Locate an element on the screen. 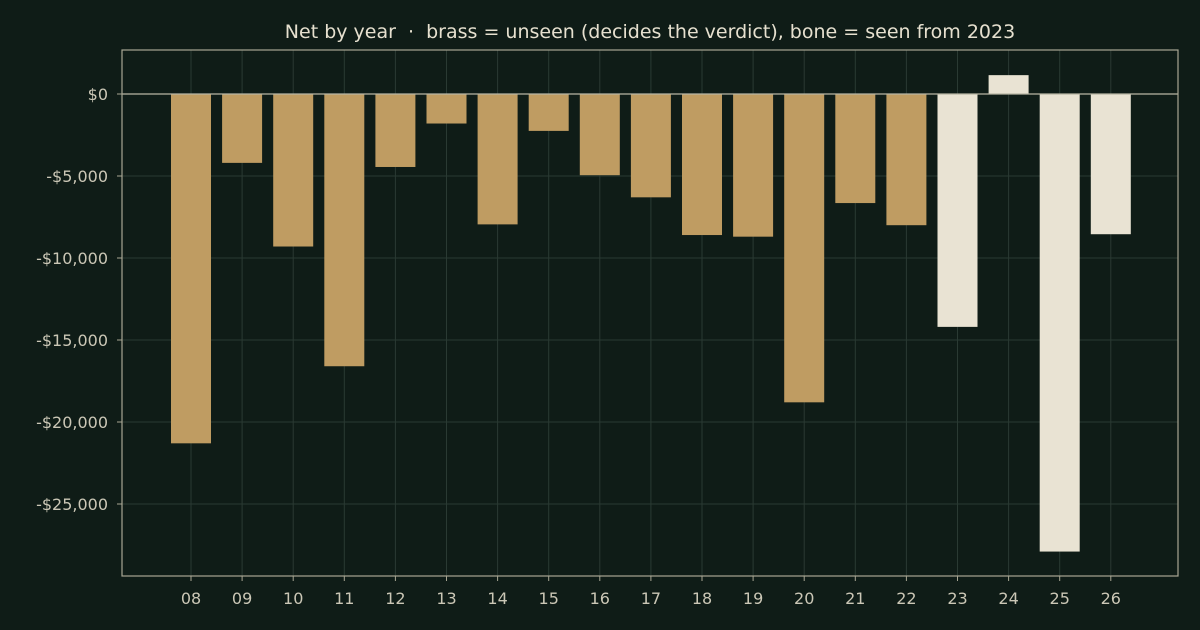 This screenshot has height=630, width=1200. x-tick-label: 23 is located at coordinates (957, 598).